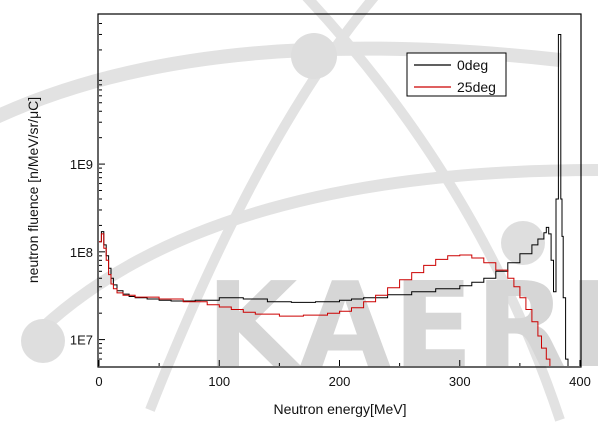 This screenshot has height=426, width=598. I want to click on legend-label-25deg: 25deg, so click(476, 87).